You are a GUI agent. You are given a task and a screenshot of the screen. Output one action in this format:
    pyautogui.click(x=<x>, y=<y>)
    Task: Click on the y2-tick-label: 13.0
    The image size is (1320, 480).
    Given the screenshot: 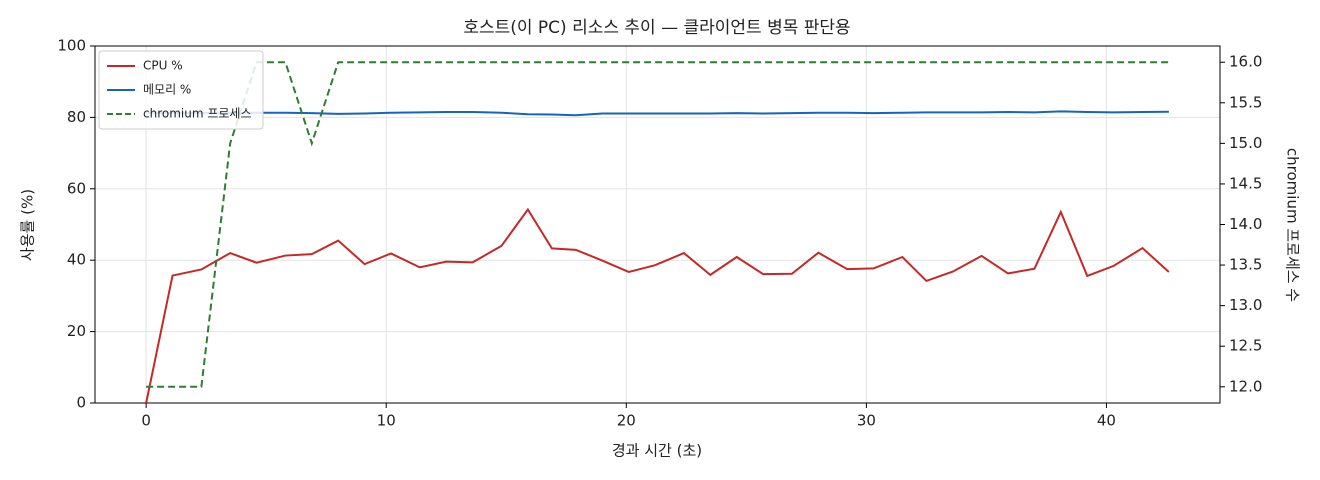 What is the action you would take?
    pyautogui.click(x=1245, y=305)
    